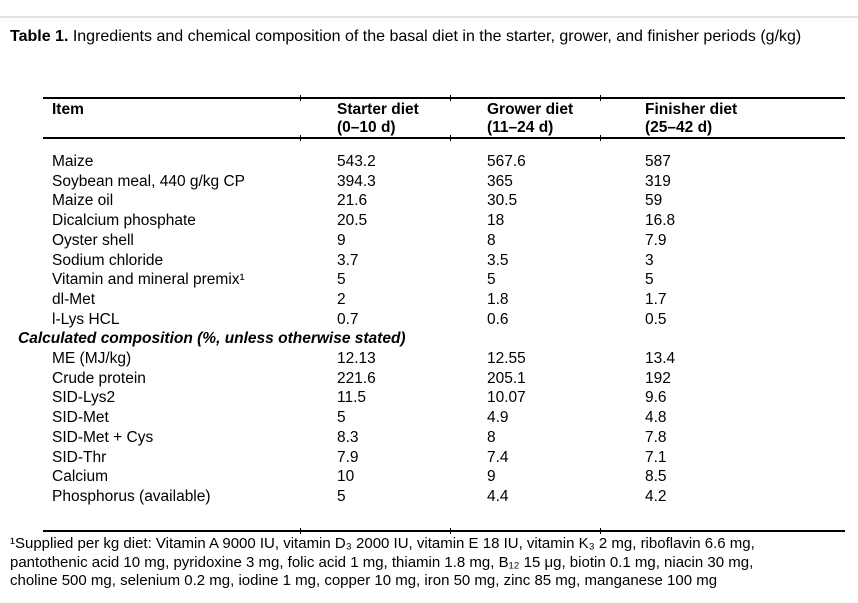 The width and height of the screenshot is (858, 603). What do you see at coordinates (378, 109) in the screenshot?
I see `header-line1: Starter diet` at bounding box center [378, 109].